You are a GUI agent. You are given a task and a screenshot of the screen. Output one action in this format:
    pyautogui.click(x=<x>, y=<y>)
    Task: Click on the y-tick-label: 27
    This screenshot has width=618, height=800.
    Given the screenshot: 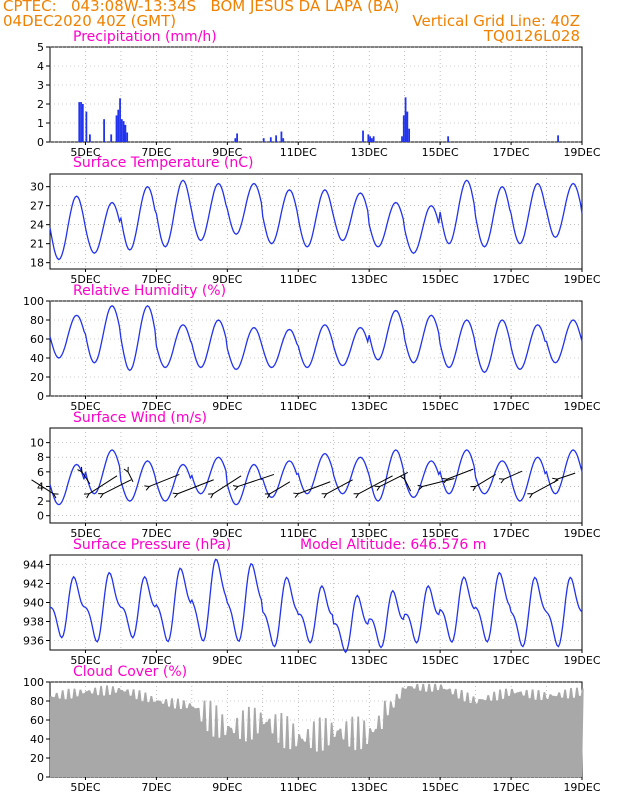 What is the action you would take?
    pyautogui.click(x=37, y=206)
    